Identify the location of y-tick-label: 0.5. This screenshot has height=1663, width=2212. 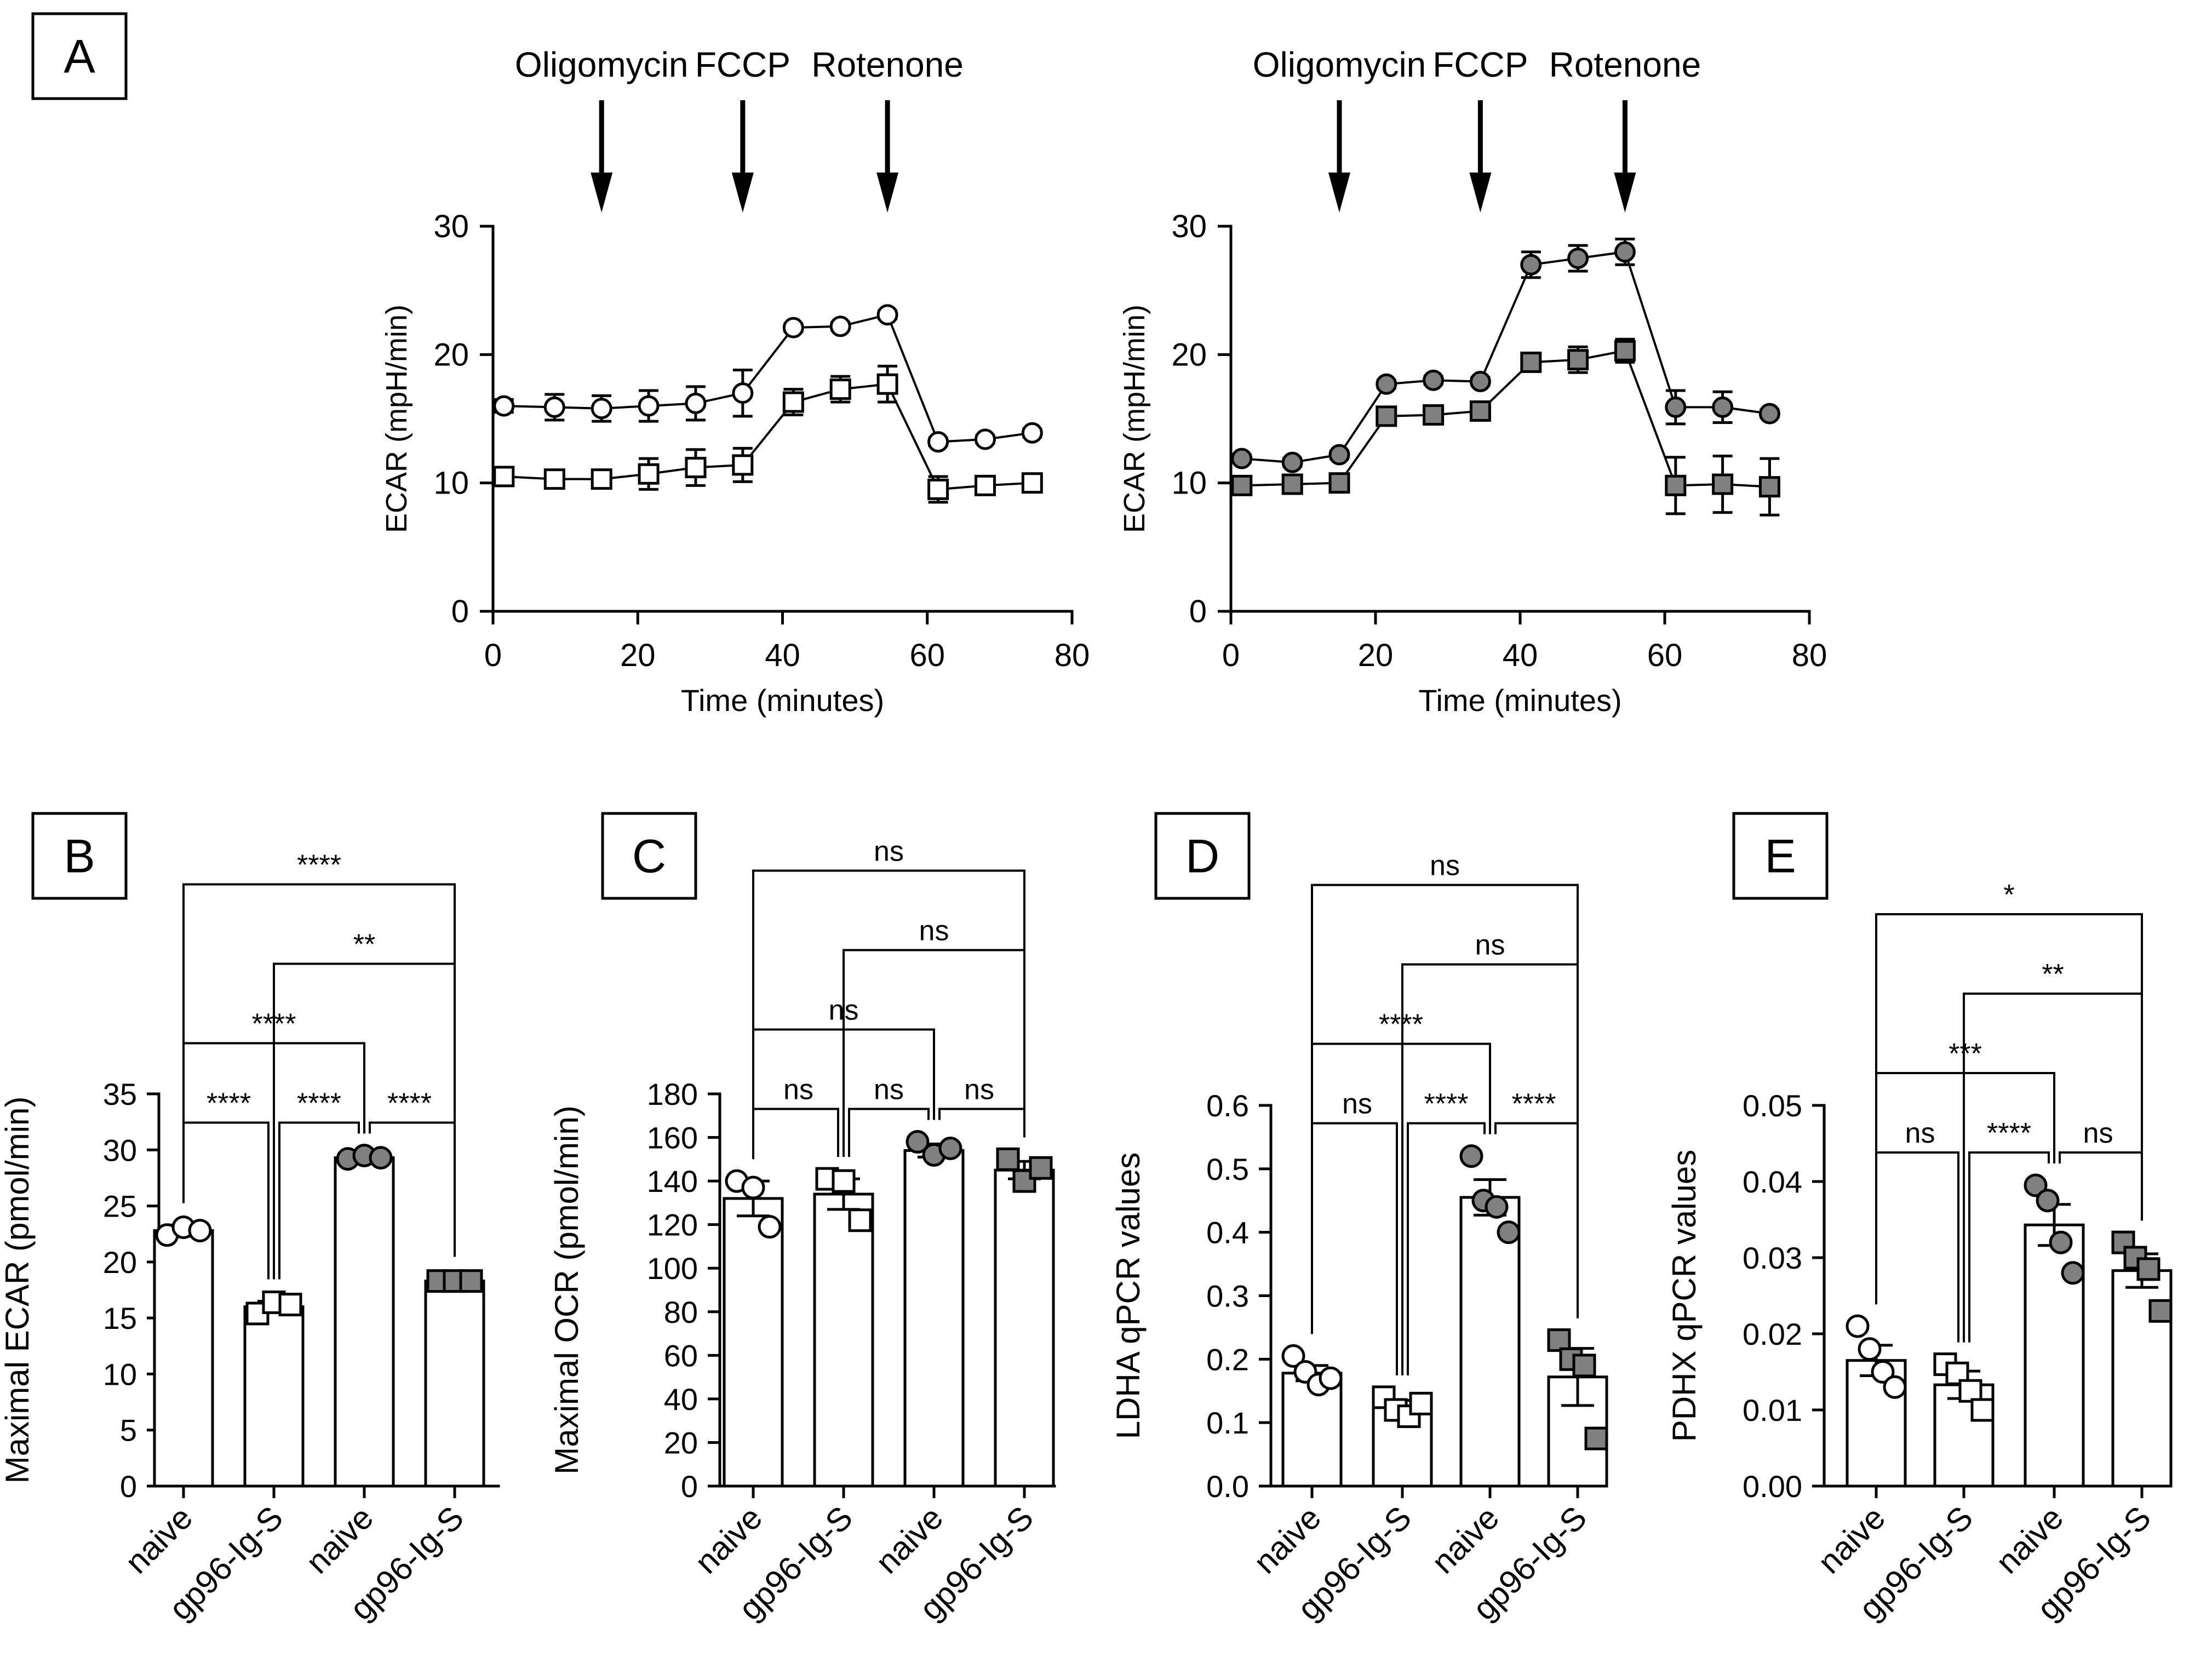
(1227, 1169).